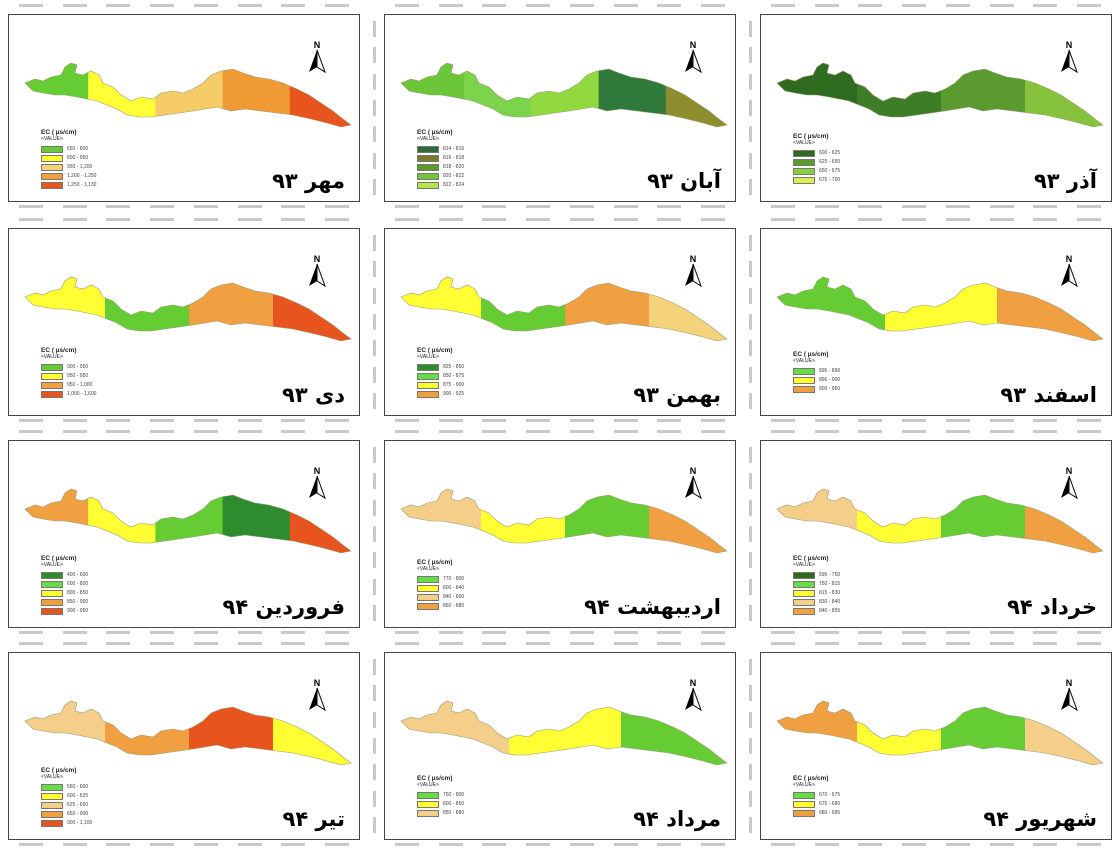  What do you see at coordinates (816, 804) in the screenshot?
I see `legend-row: 675 - 680` at bounding box center [816, 804].